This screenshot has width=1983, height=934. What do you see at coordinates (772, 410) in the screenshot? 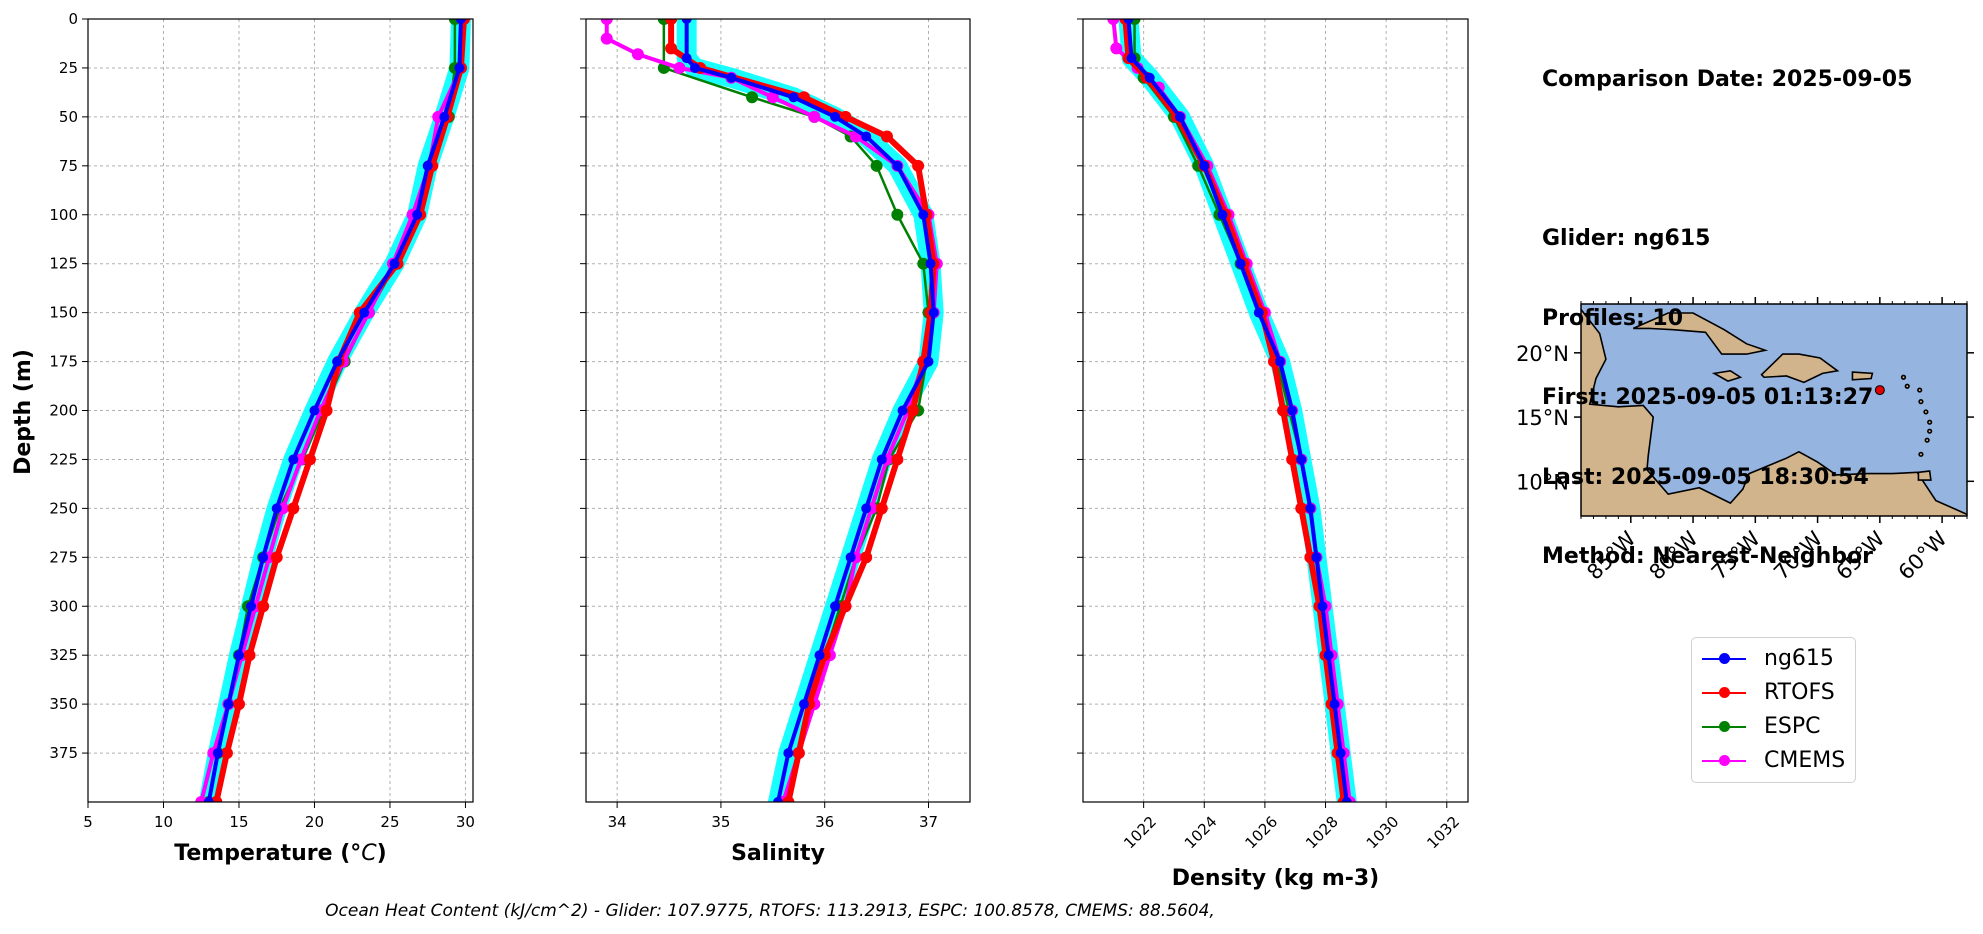
I see `salinity-data` at bounding box center [772, 410].